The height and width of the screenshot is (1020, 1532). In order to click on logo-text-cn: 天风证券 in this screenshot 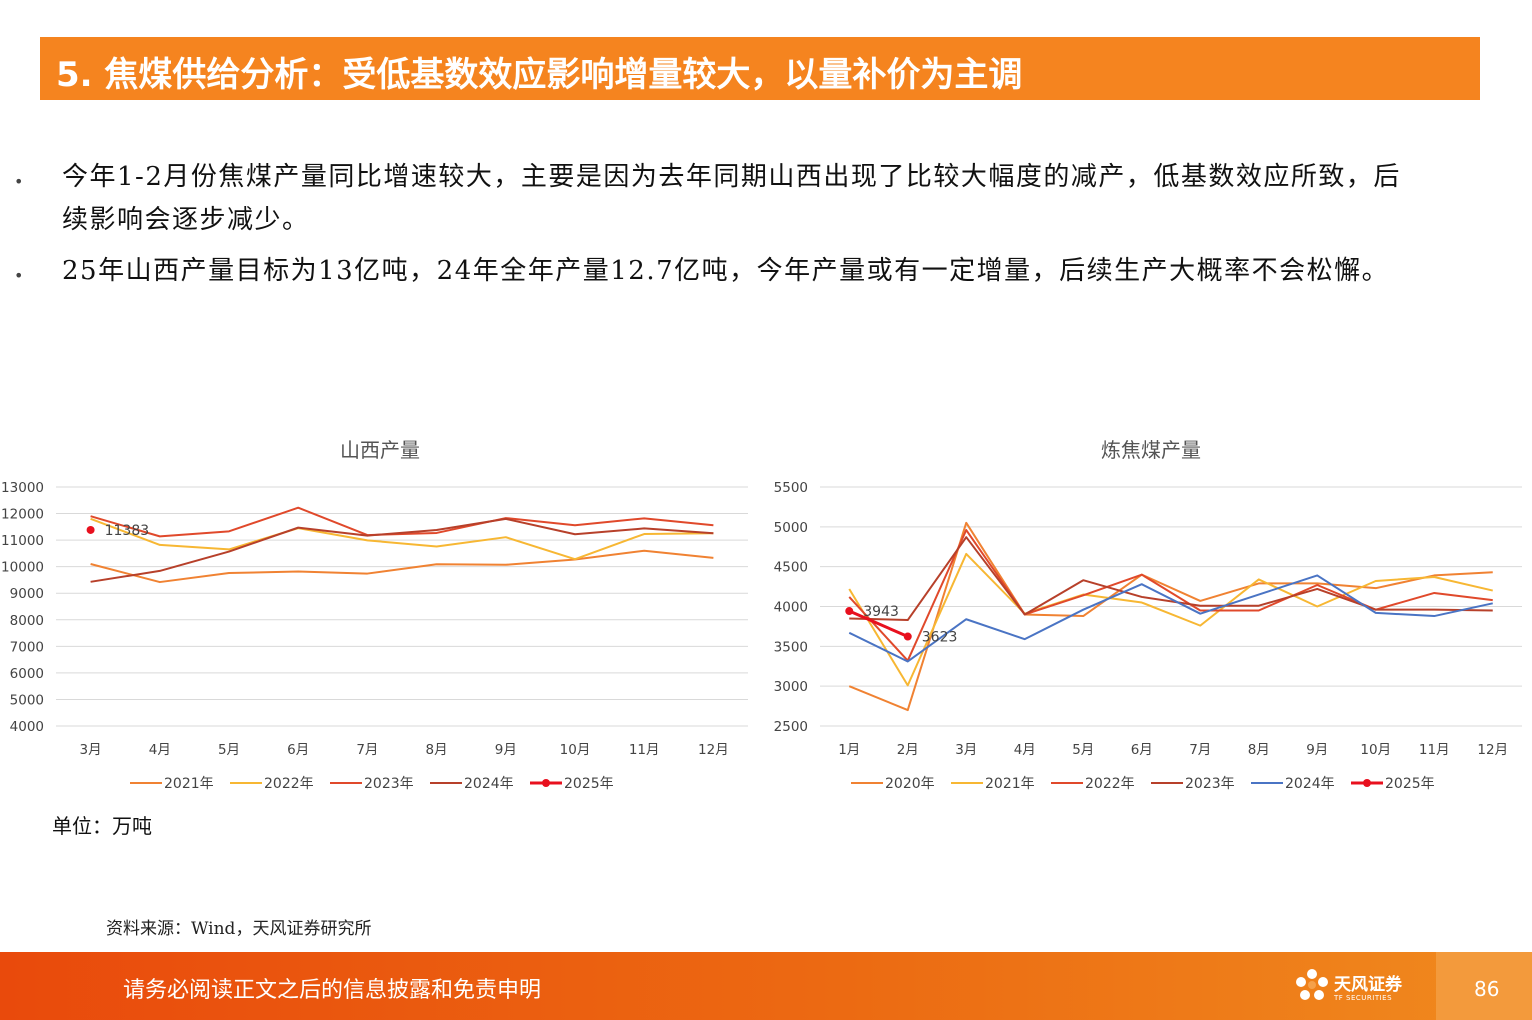, I will do `click(1368, 985)`.